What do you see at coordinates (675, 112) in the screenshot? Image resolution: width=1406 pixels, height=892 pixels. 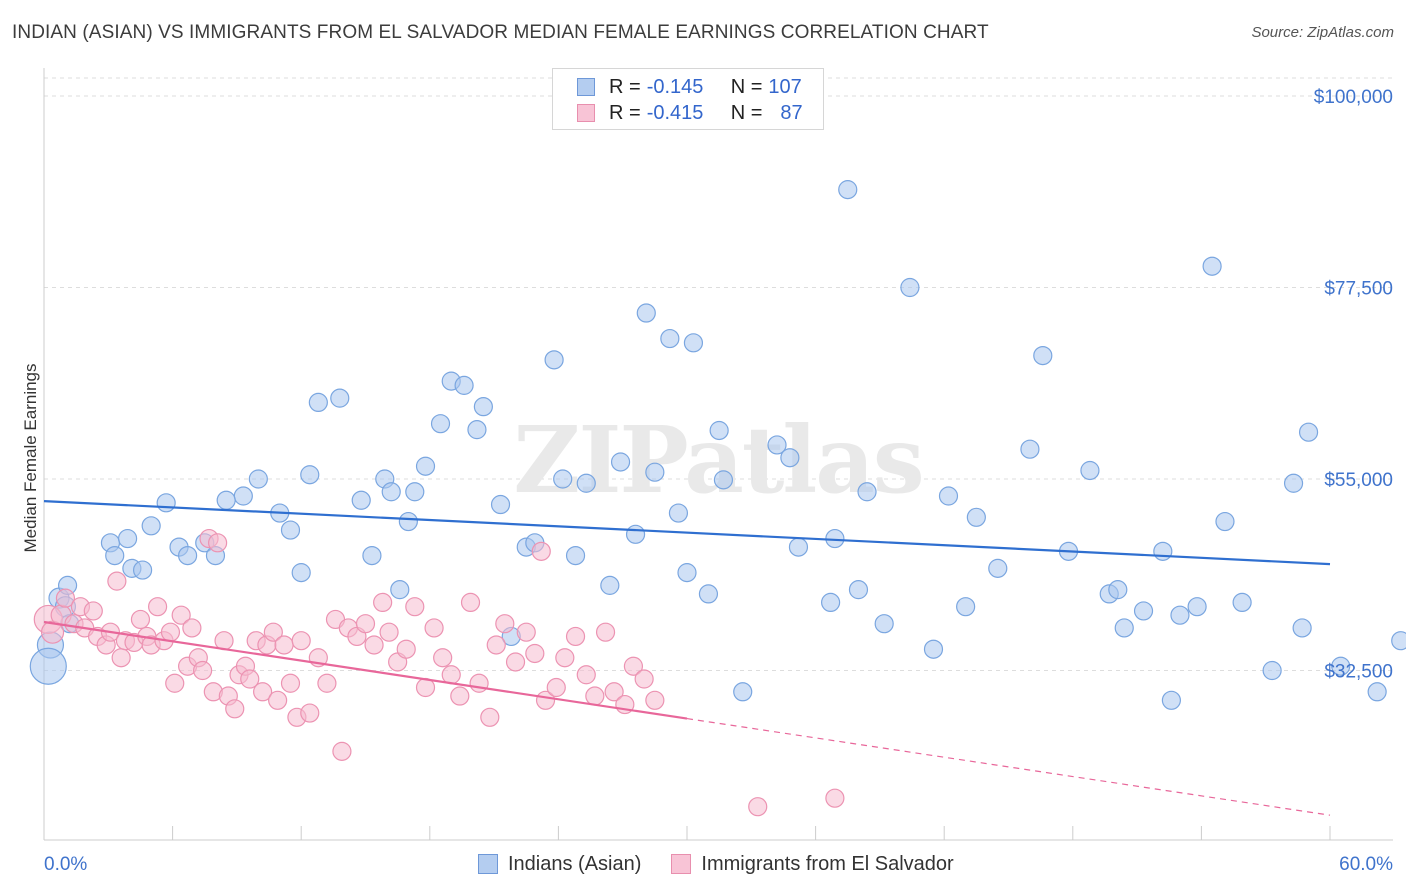 I see `r-value: -0.415` at bounding box center [675, 112].